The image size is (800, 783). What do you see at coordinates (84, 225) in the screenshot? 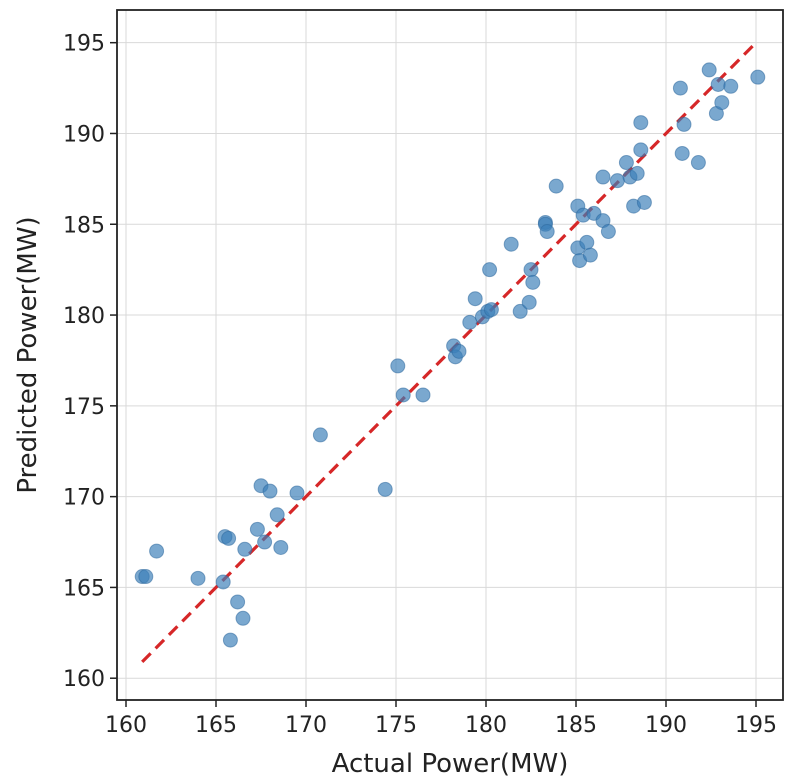
I see `y-tick-label: 185` at bounding box center [84, 225].